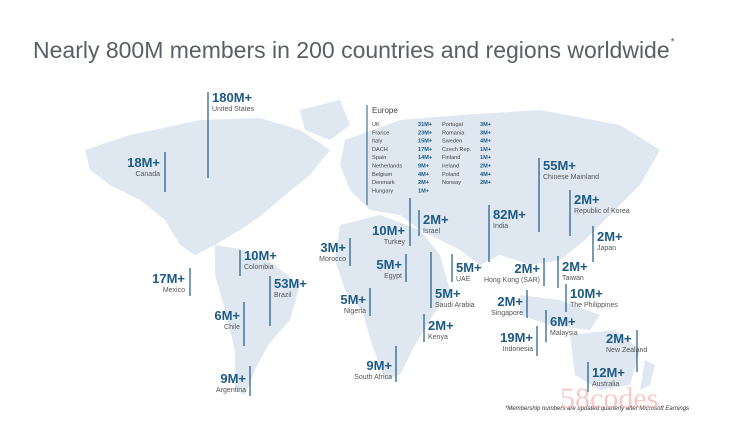 This screenshot has height=426, width=756. What do you see at coordinates (518, 349) in the screenshot?
I see `region-name: Indonesia` at bounding box center [518, 349].